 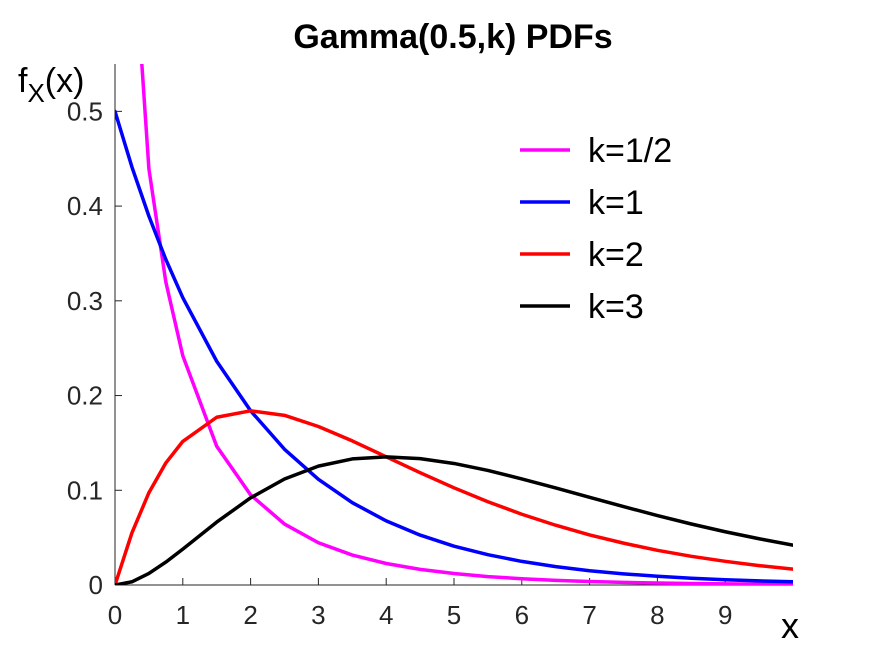 I want to click on legend: k=1/2 k=1 k=2 k=3, so click(x=596, y=229).